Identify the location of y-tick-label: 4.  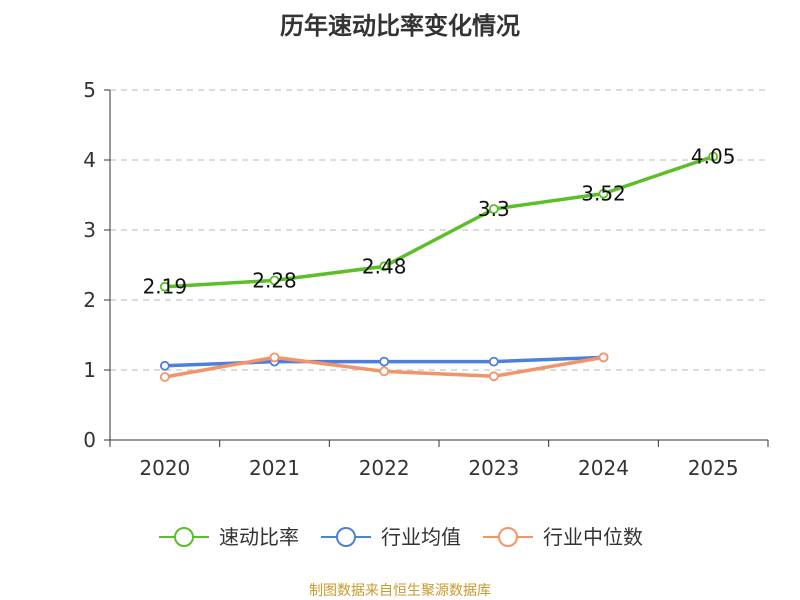
(89, 160).